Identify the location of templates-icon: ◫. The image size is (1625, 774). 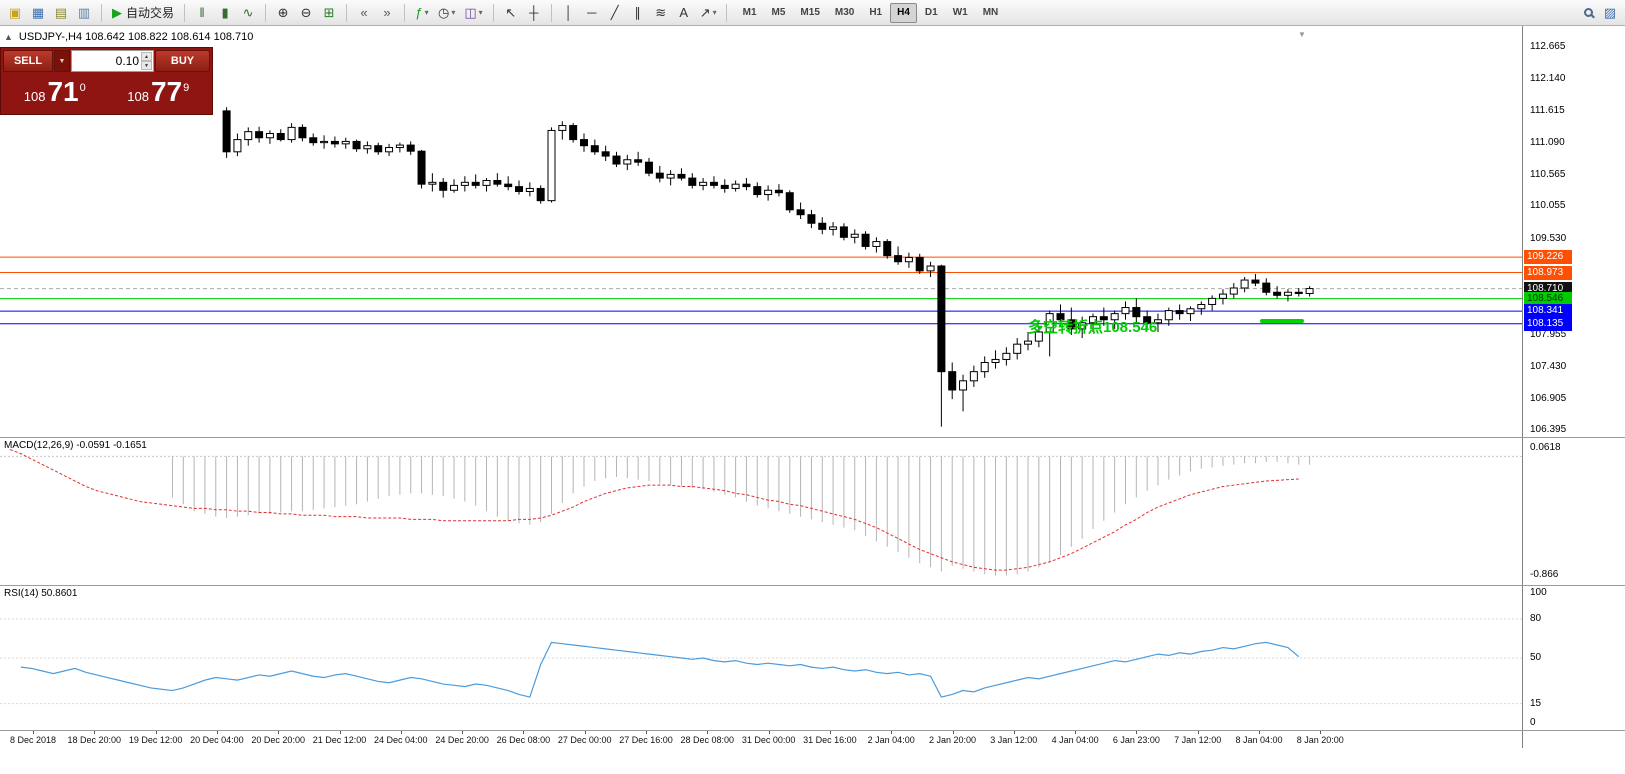
(470, 12).